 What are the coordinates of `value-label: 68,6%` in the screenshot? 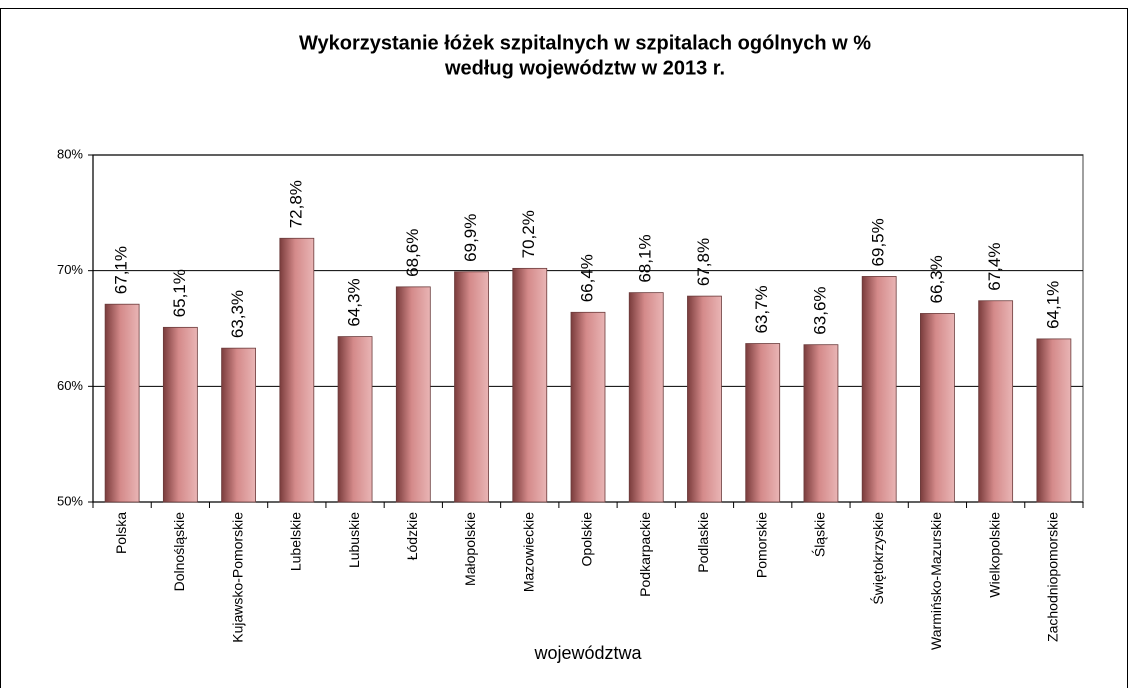 It's located at (412, 253).